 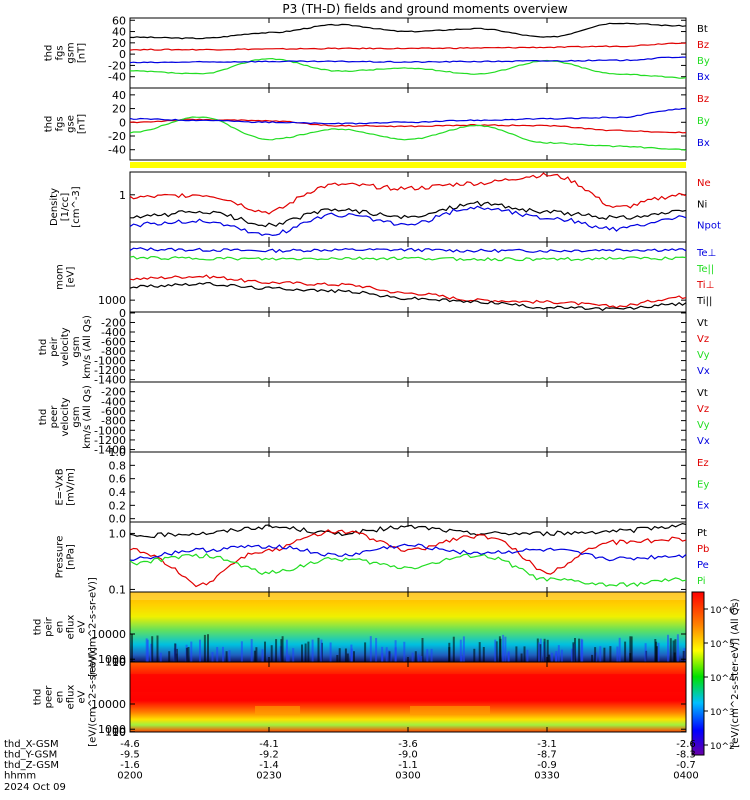 What do you see at coordinates (118, 492) in the screenshot?
I see `ytick-label: 0.4` at bounding box center [118, 492].